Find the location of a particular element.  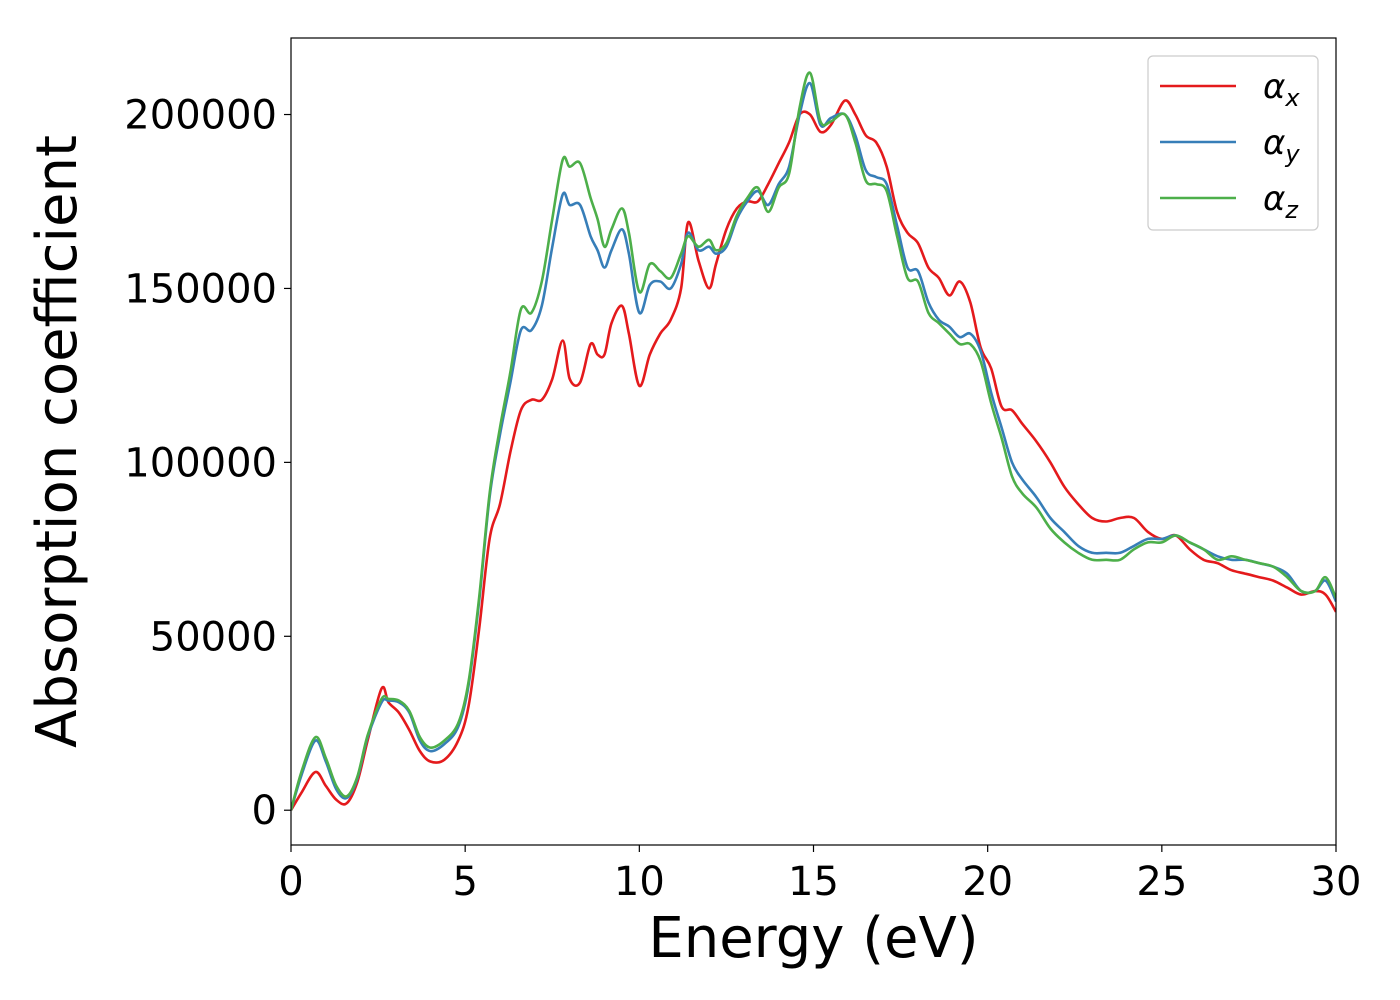

legend-label-y: αy is located at coordinates (1281, 145).